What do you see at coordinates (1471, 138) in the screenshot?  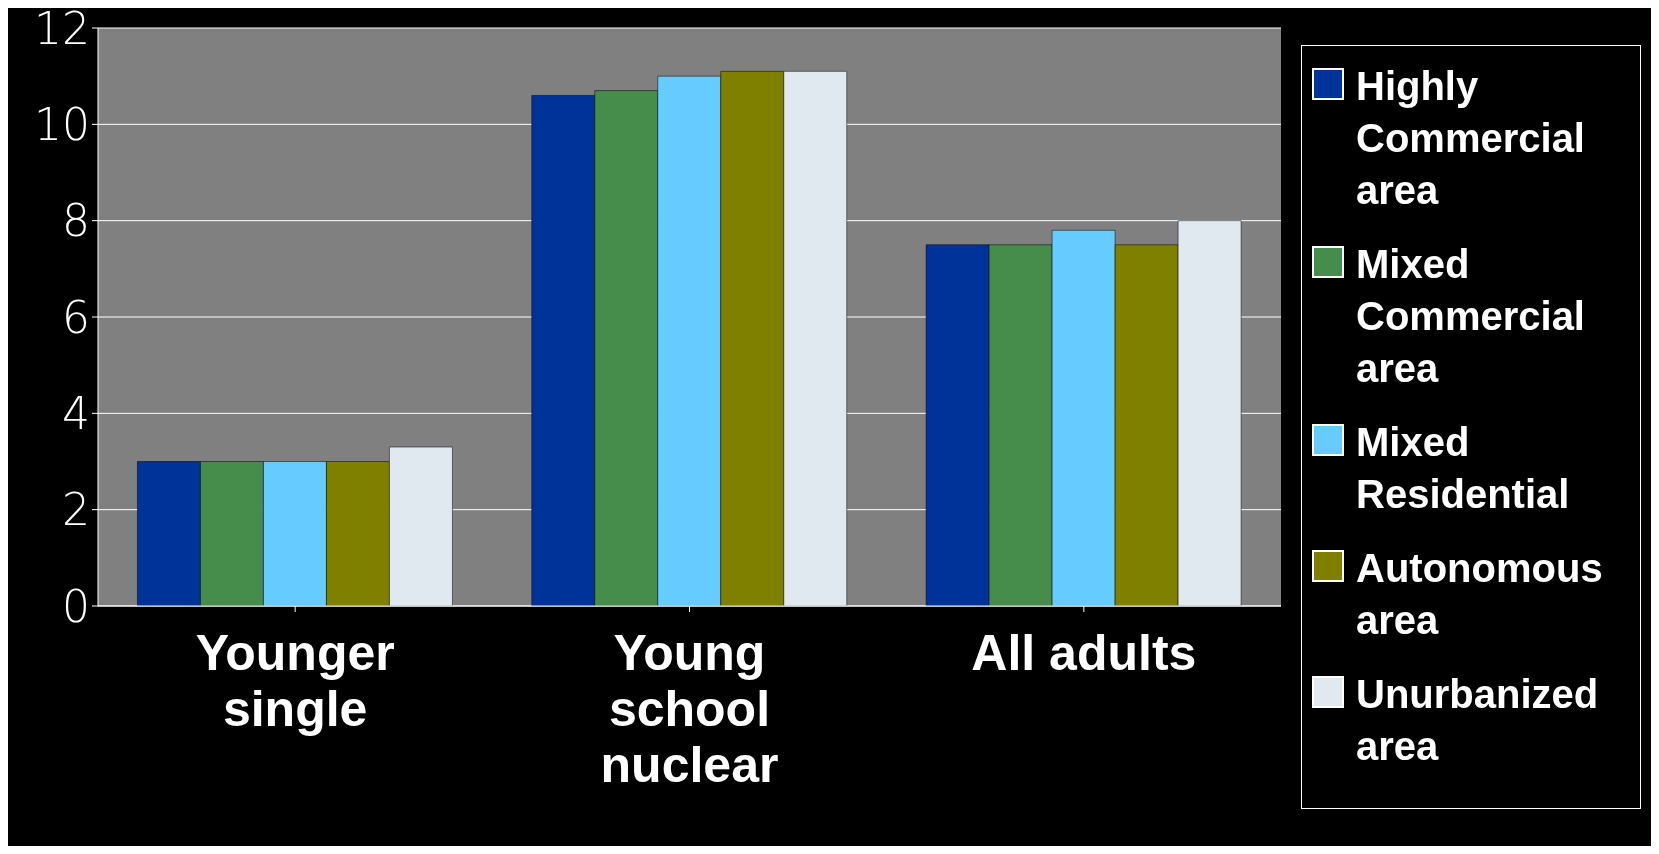 I see `legend-label: Highly Commercial area` at bounding box center [1471, 138].